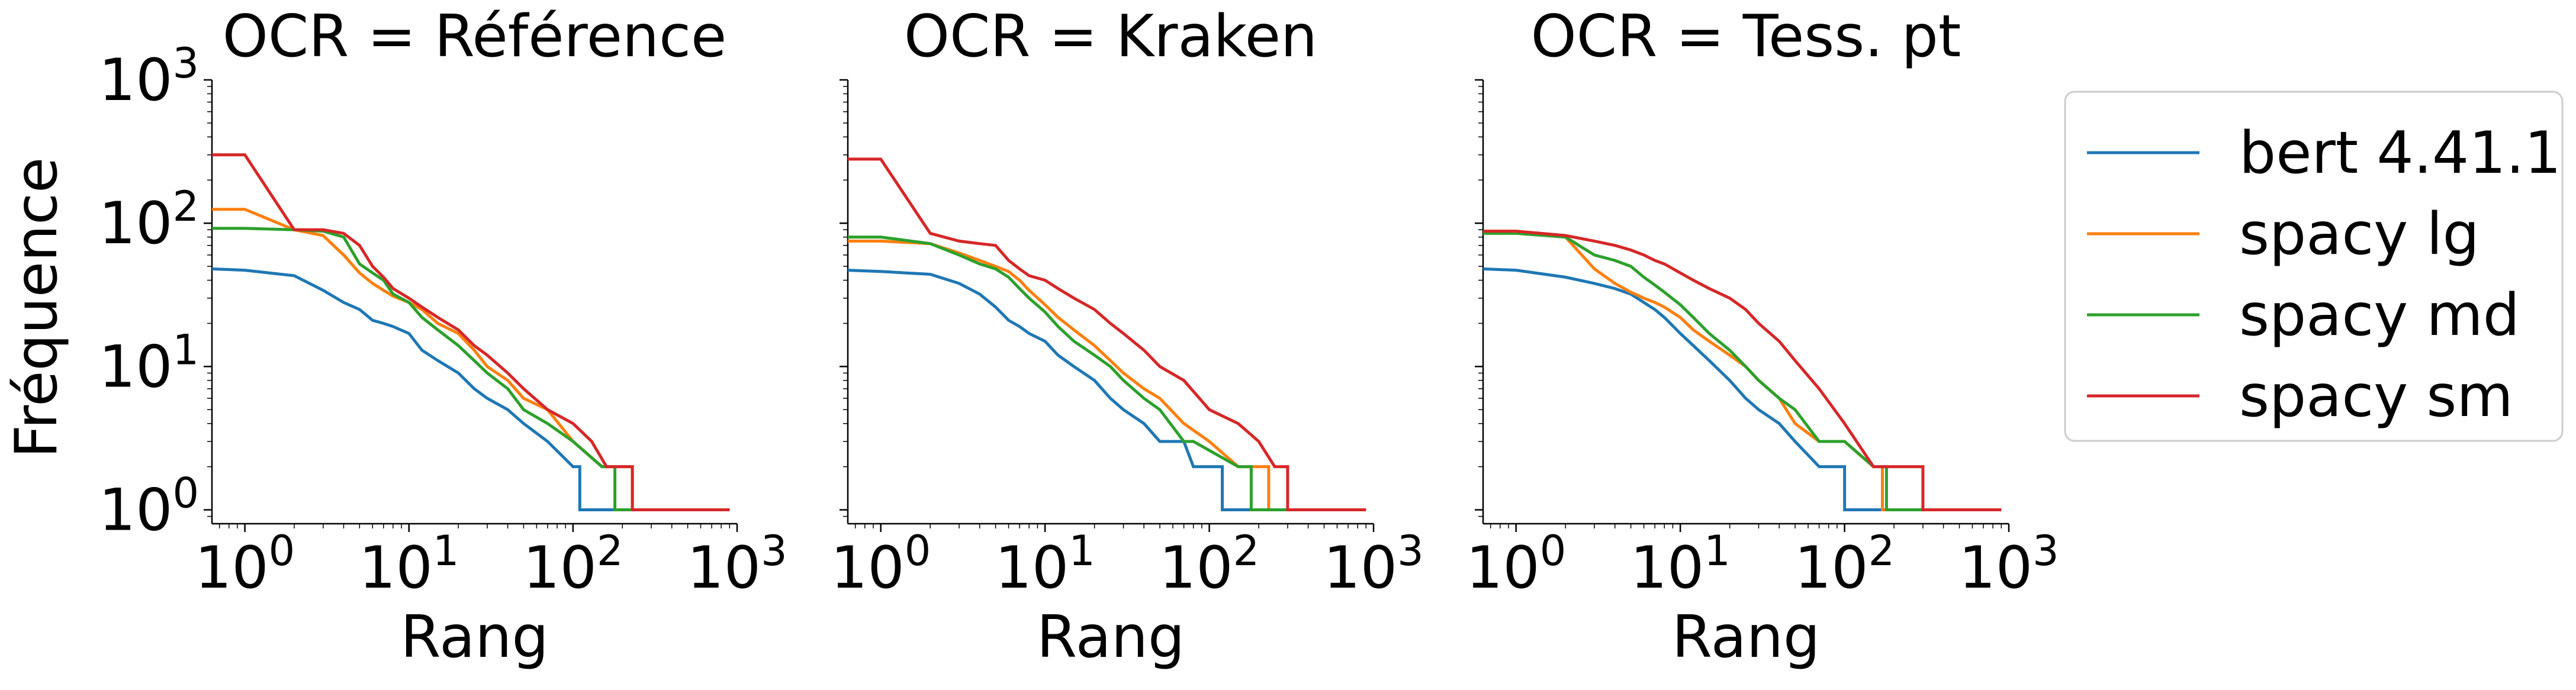  What do you see at coordinates (475, 36) in the screenshot?
I see `subplot-title: OCR = Référence` at bounding box center [475, 36].